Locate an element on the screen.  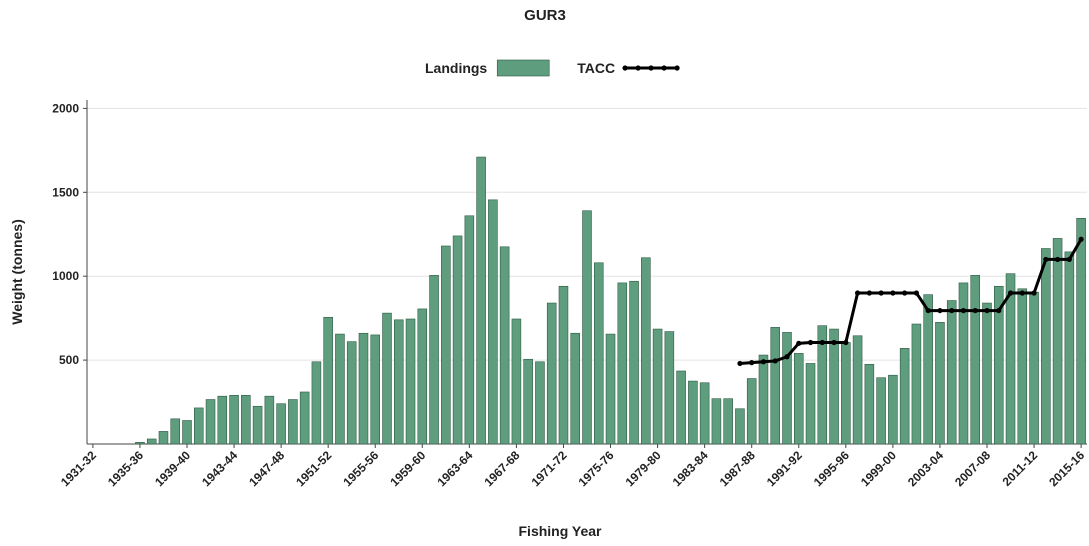
x-tick-label: 2007-08 is located at coordinates (972, 468).